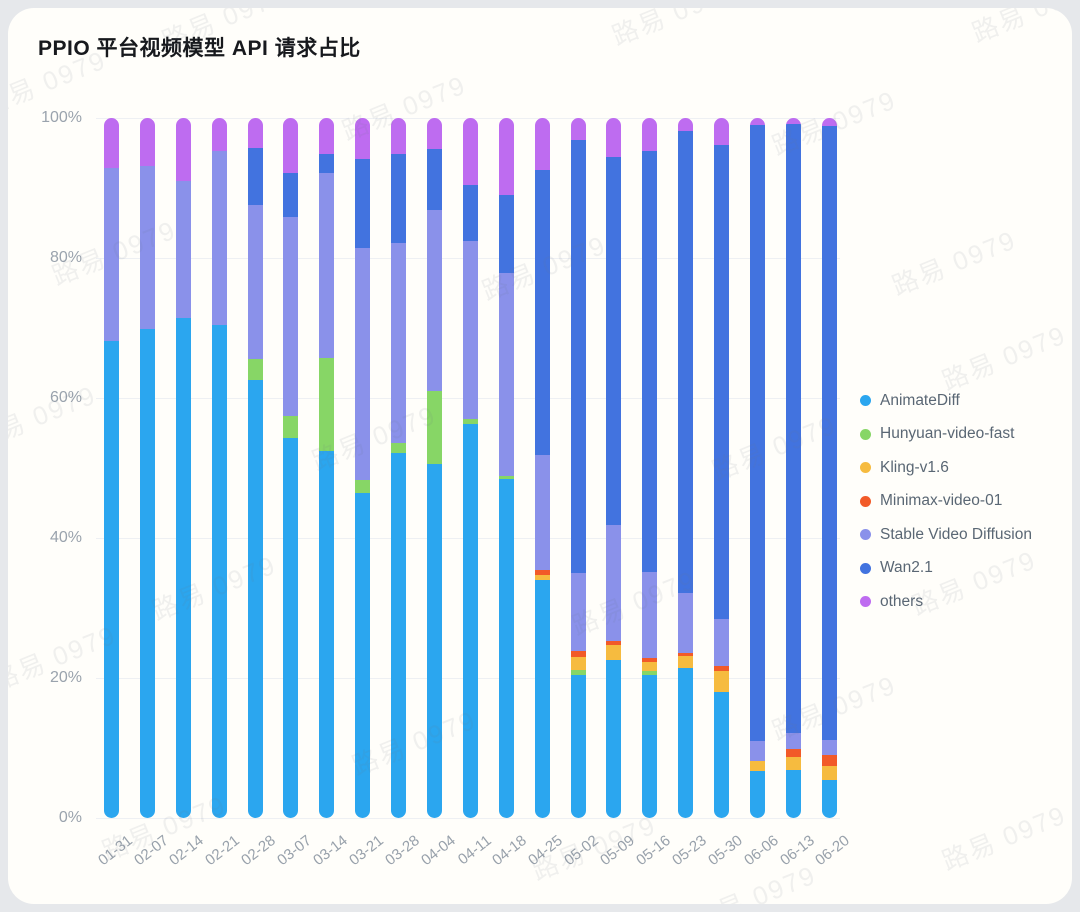 The height and width of the screenshot is (912, 1080). Describe the element at coordinates (946, 468) in the screenshot. I see `legend-item-Kling-v1.6: Kling-v1.6` at that location.